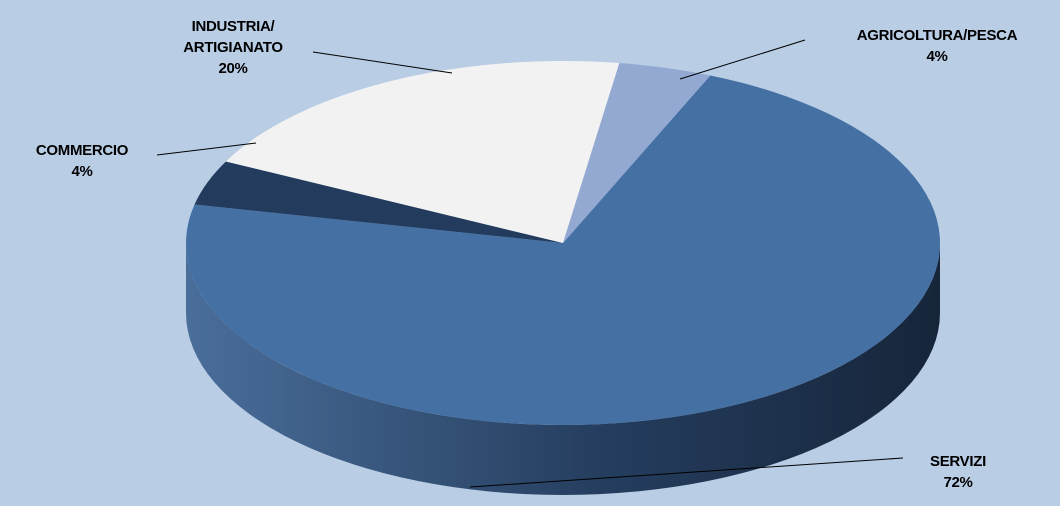 The height and width of the screenshot is (506, 1060). Describe the element at coordinates (637, 153) in the screenshot. I see `pie-slice-agricoltura-pesca` at that location.